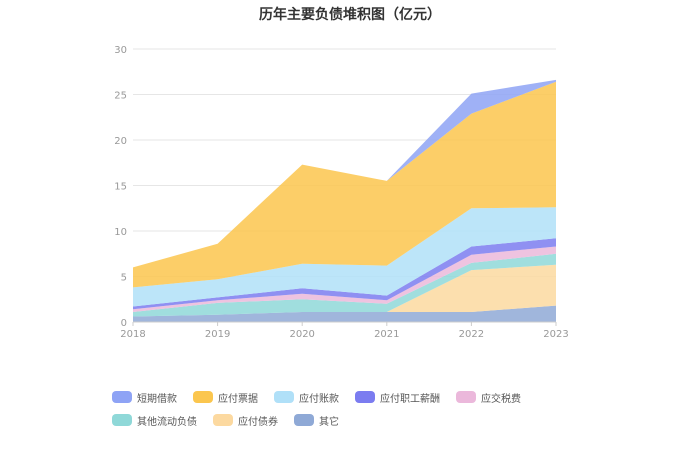 The width and height of the screenshot is (700, 473). Describe the element at coordinates (350, 15) in the screenshot. I see `chart-title: 历年主要负债堆积图（亿元）` at that location.